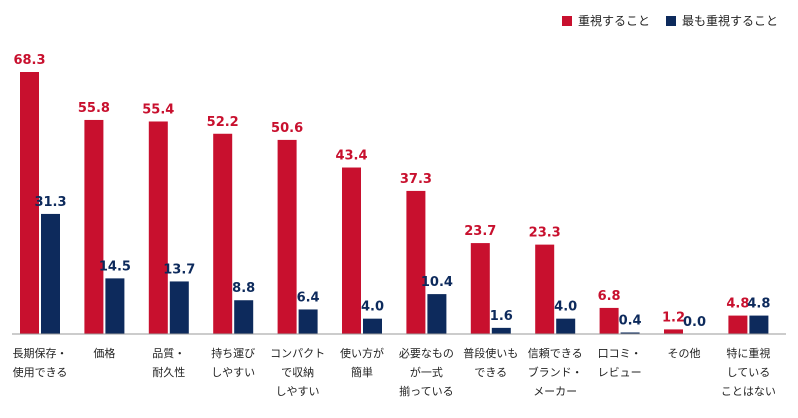 The height and width of the screenshot is (418, 798). I want to click on data-label-1-10: 6.8, so click(609, 296).